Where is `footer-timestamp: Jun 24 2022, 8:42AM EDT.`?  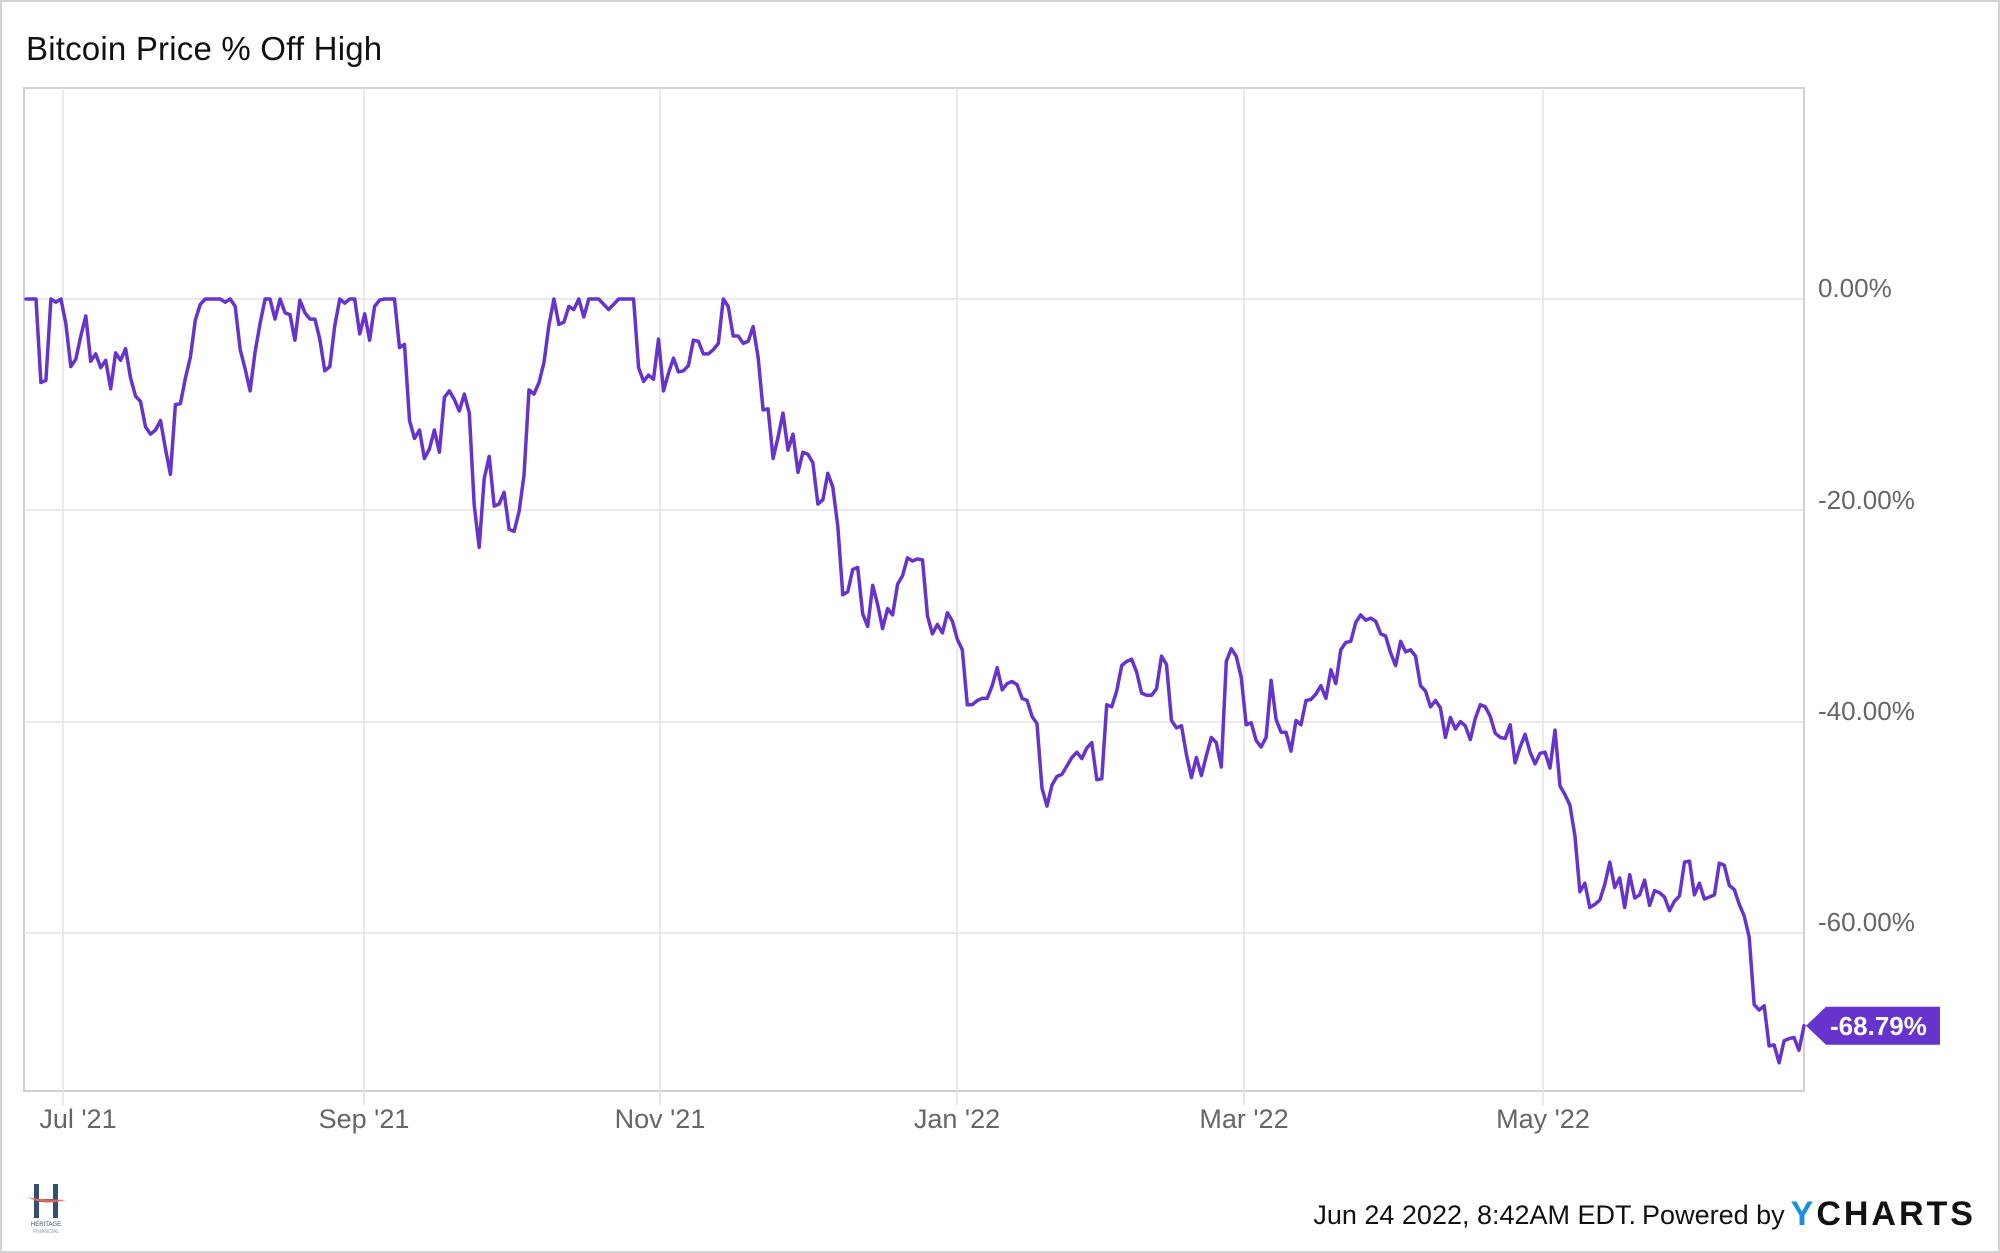 footer-timestamp: Jun 24 2022, 8:42AM EDT. is located at coordinates (1475, 1215).